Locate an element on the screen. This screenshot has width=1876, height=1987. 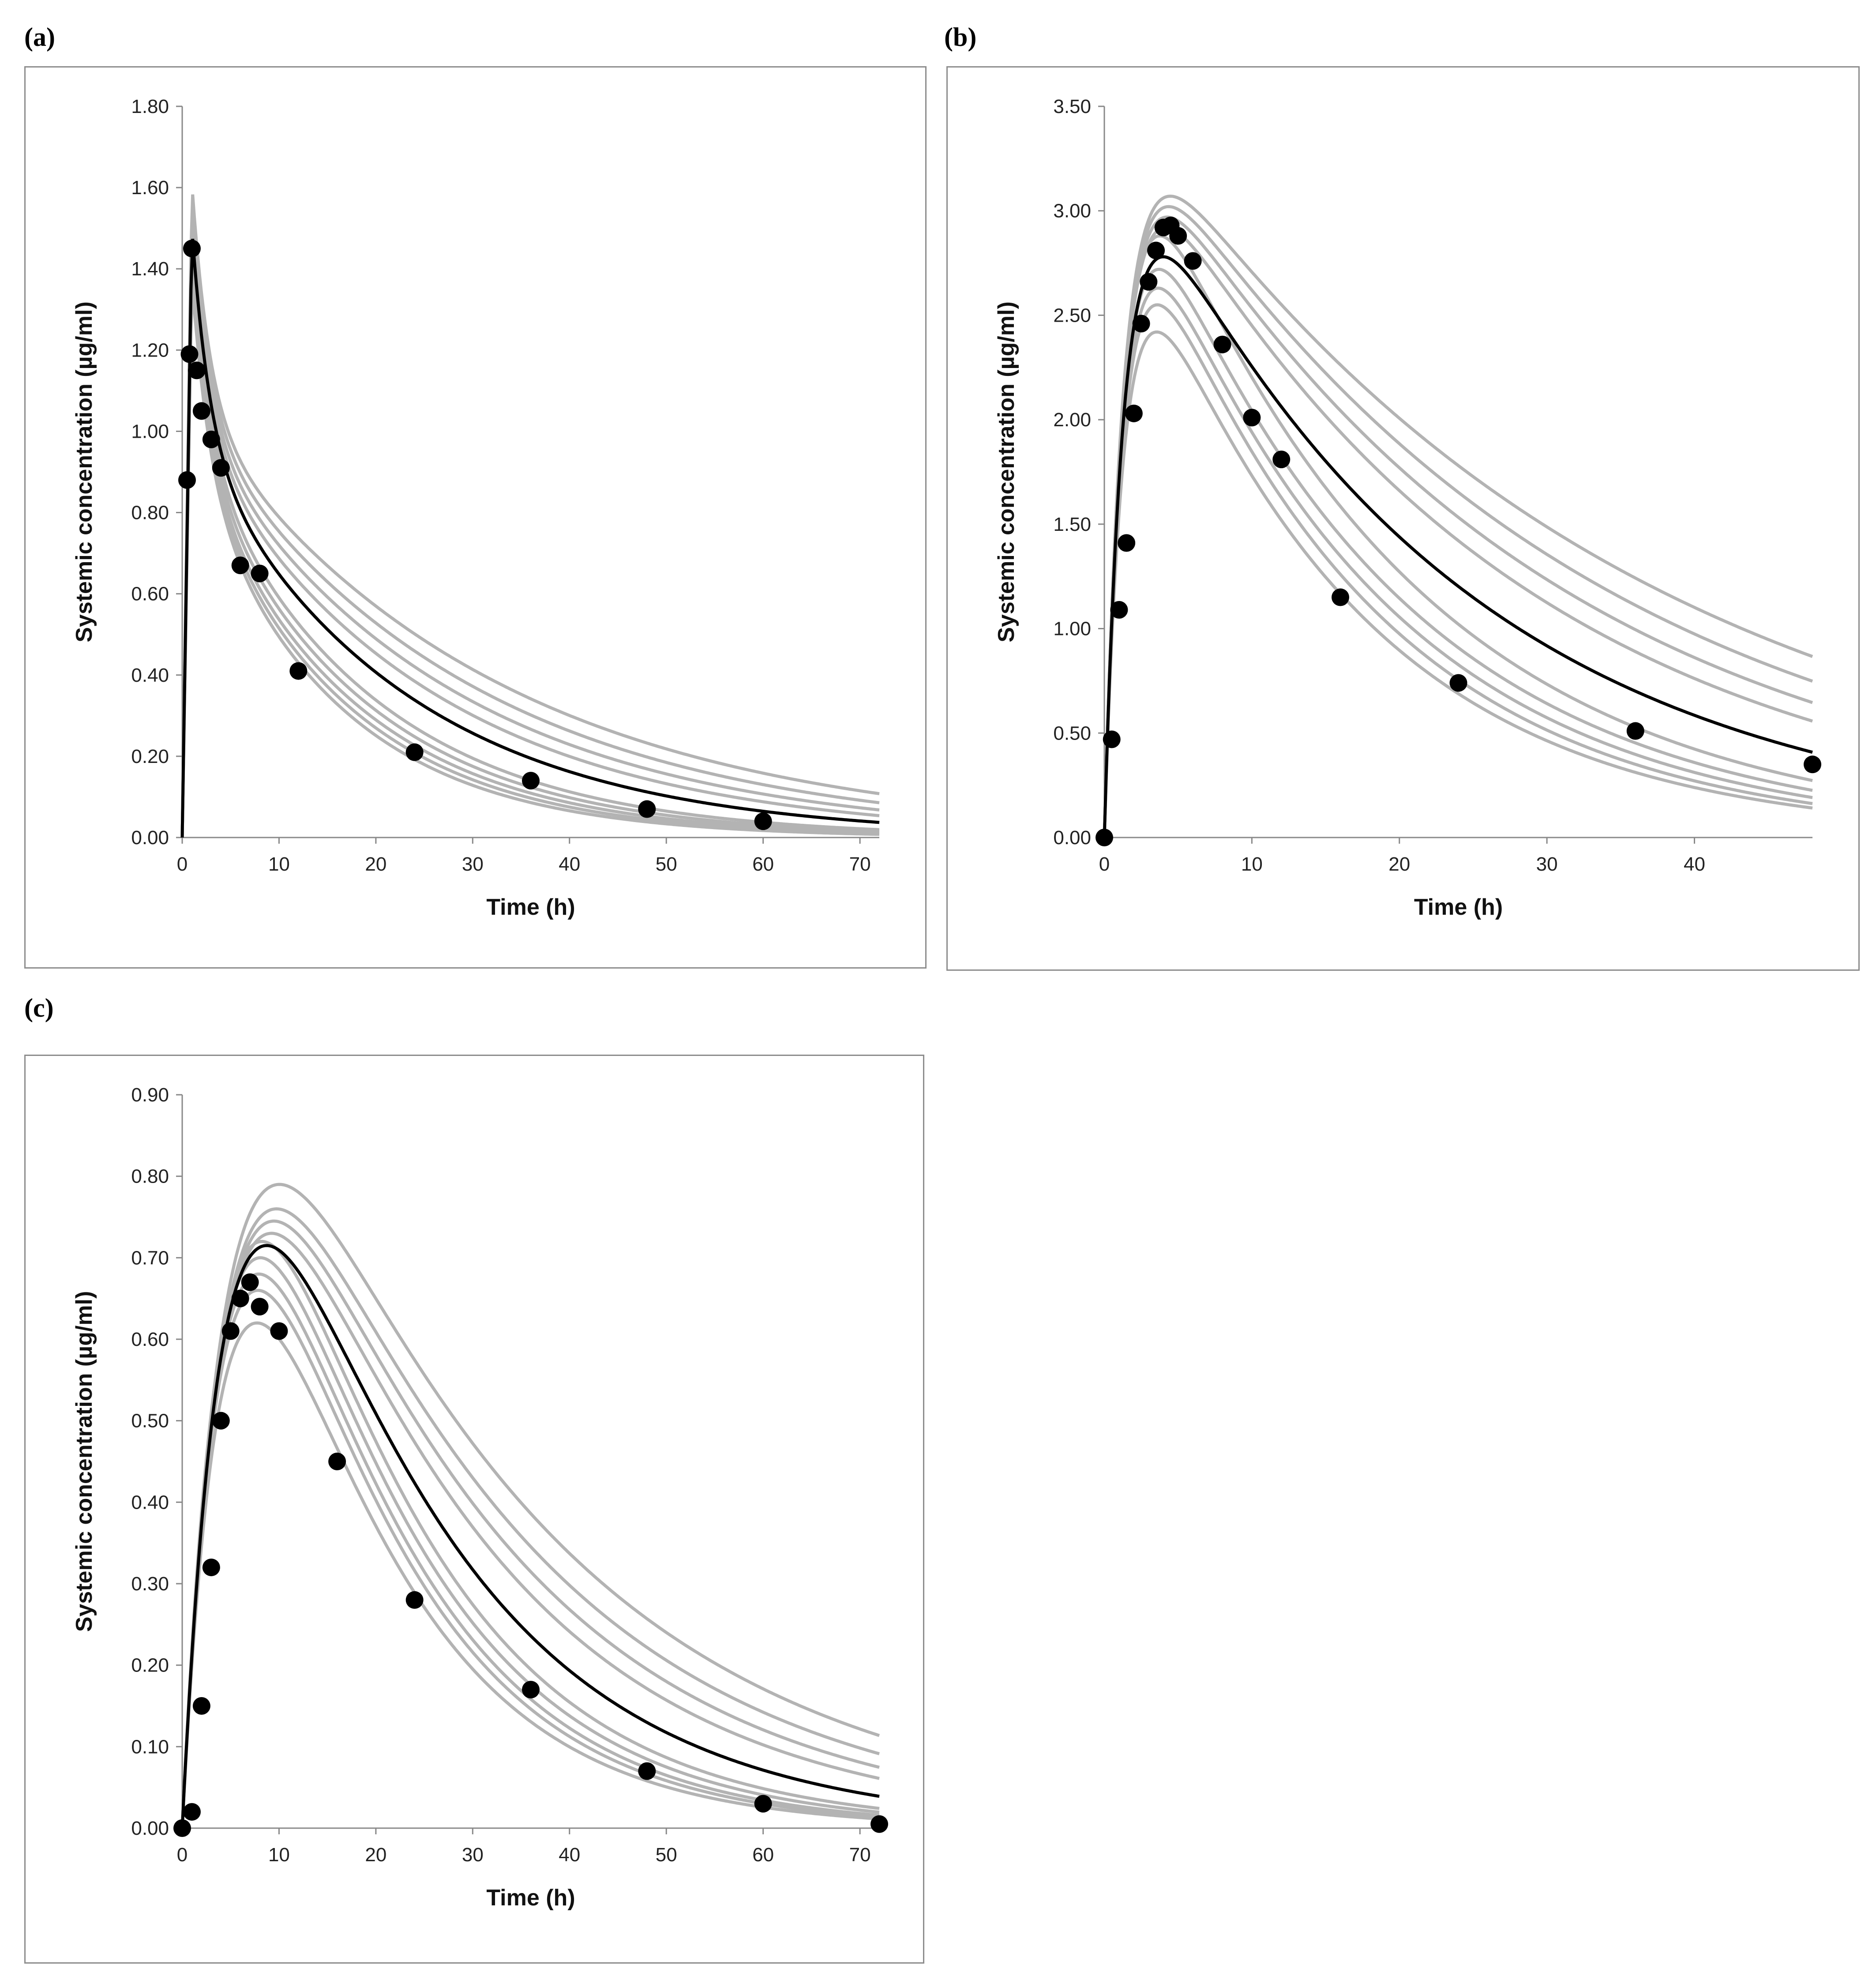
y-tick-label: 0.90 is located at coordinates (150, 1095).